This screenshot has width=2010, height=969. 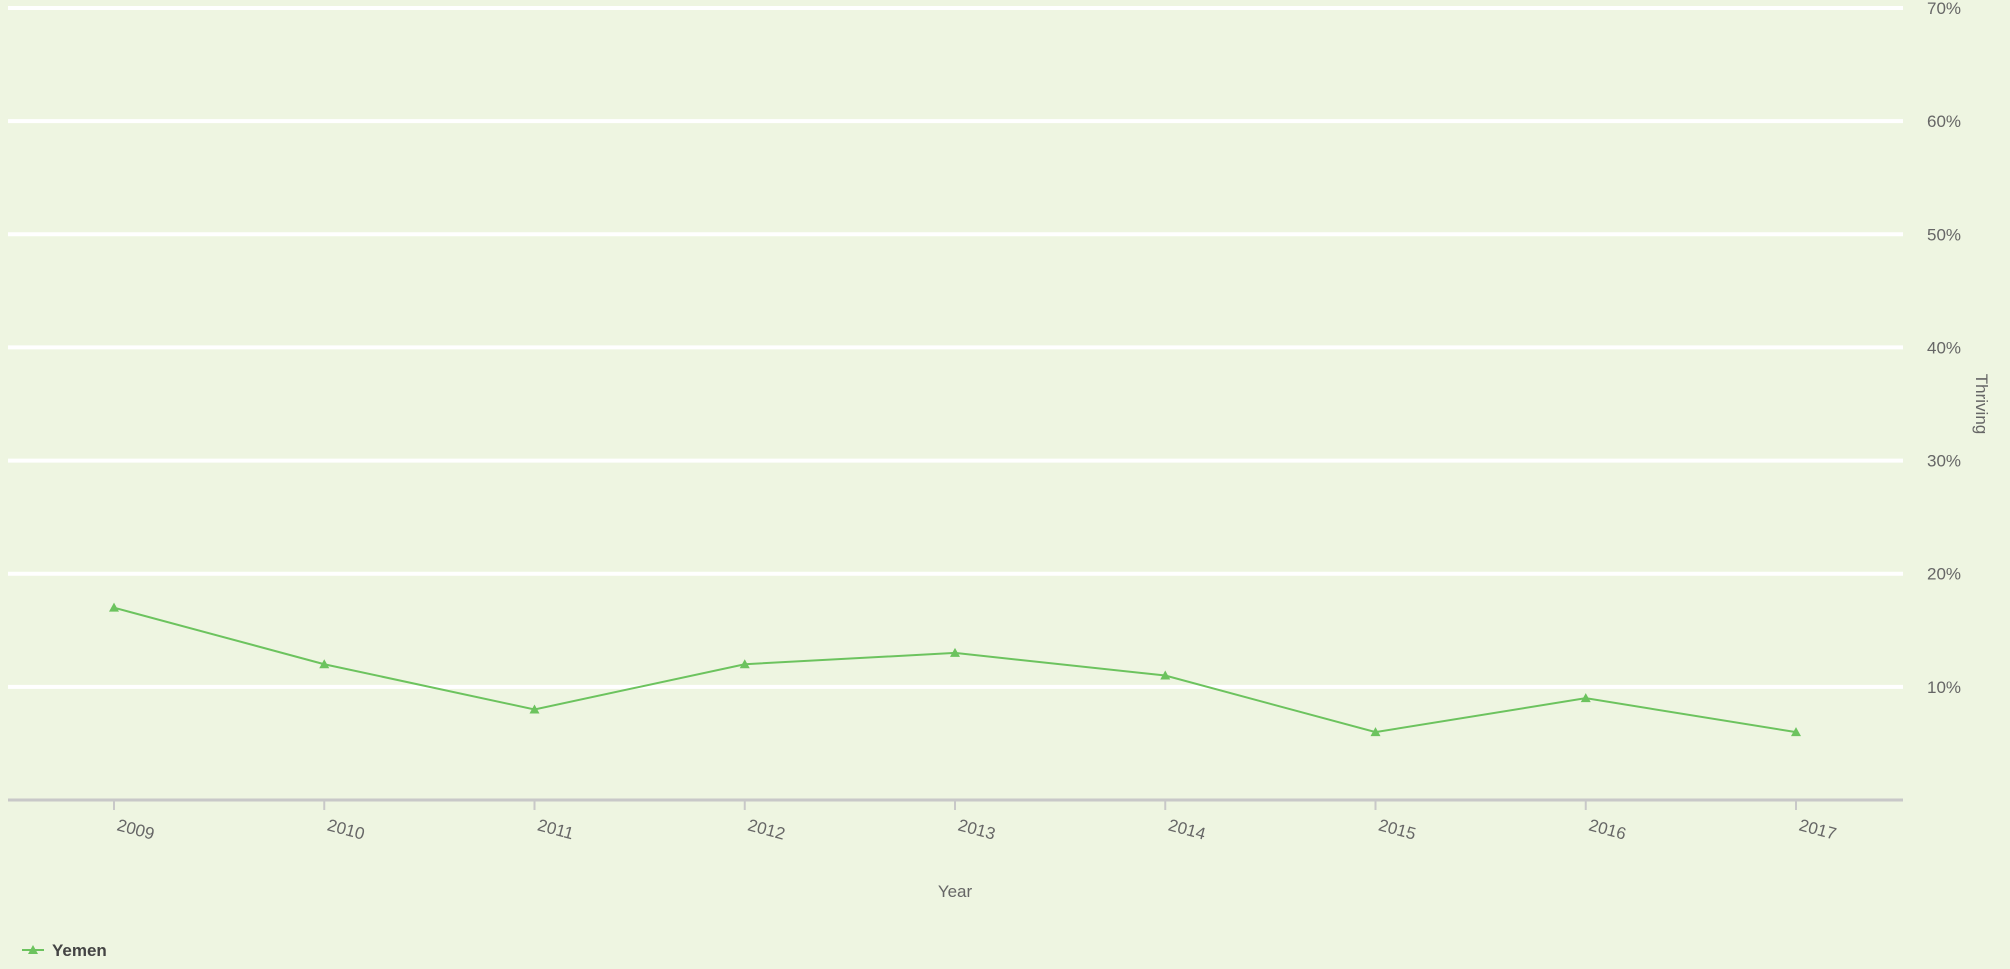 I want to click on x-axis-tick-labels: 2009 2010 2011 2012 2013 2014 2015 2016 2017, so click(x=976, y=830).